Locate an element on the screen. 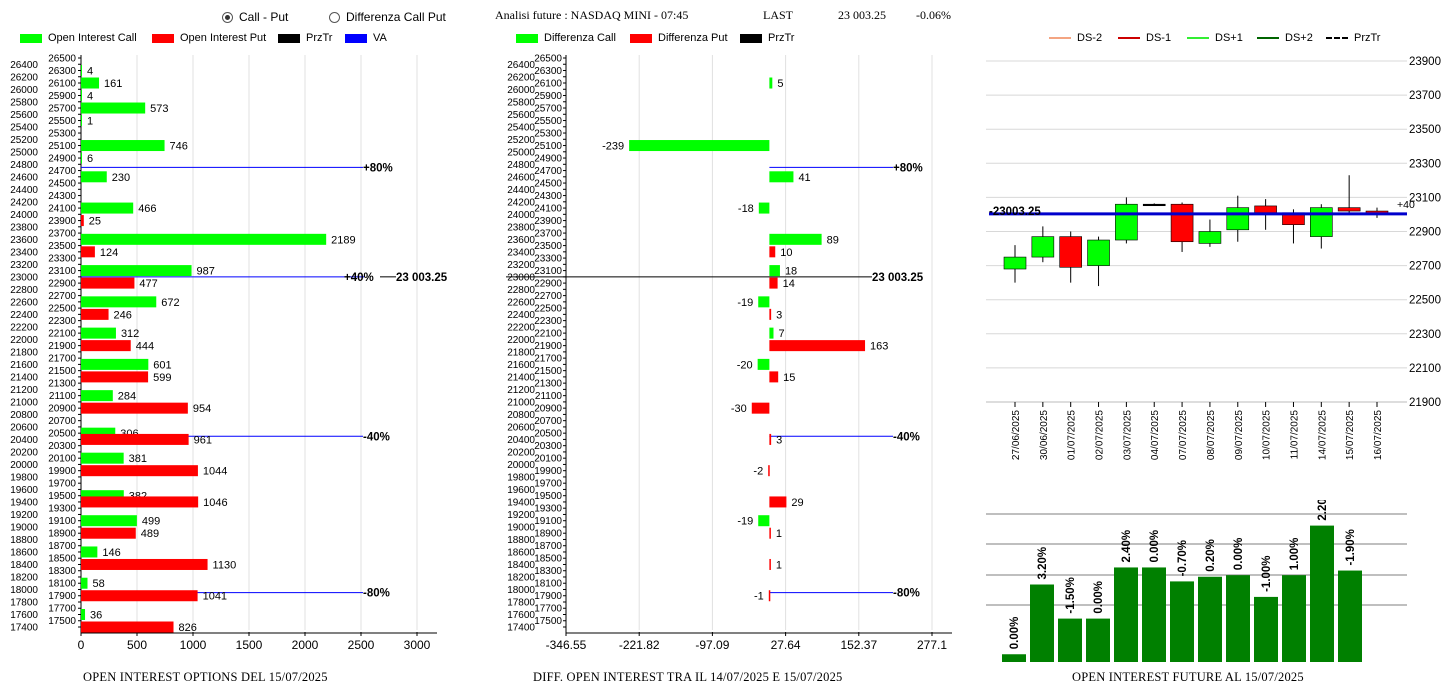  strike-label: 19300 is located at coordinates (62, 509).